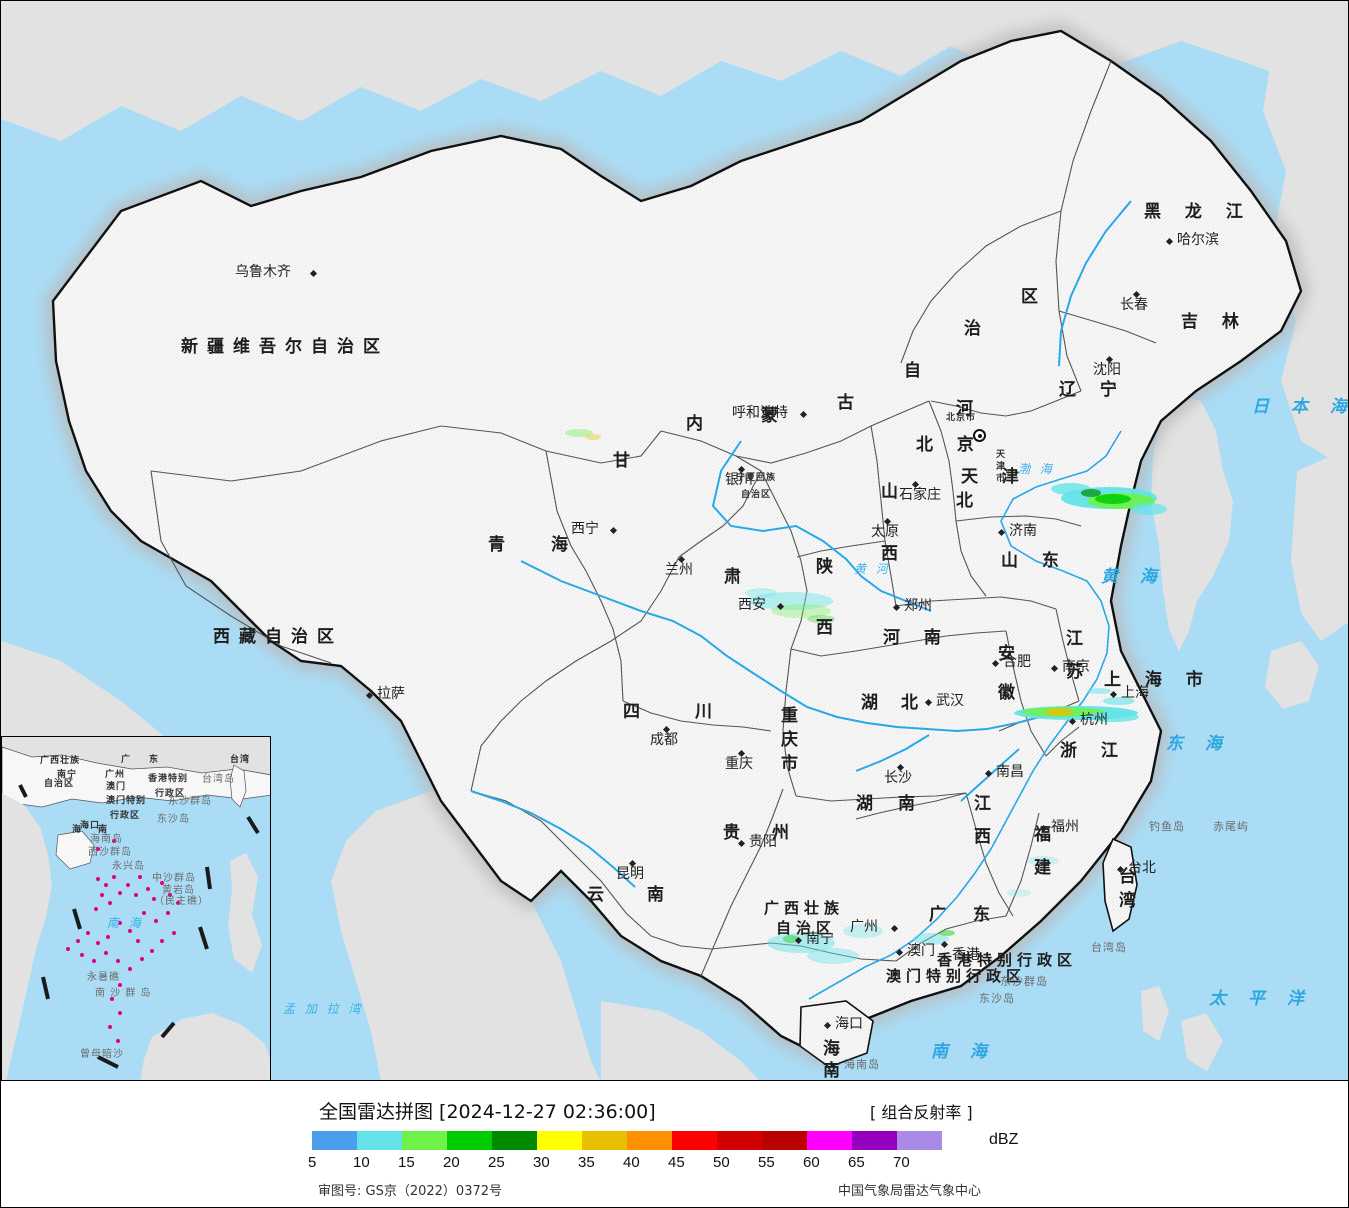 Image resolution: width=1349 pixels, height=1208 pixels. Describe the element at coordinates (451, 1162) in the screenshot. I see `colorbar-tick: 20` at that location.